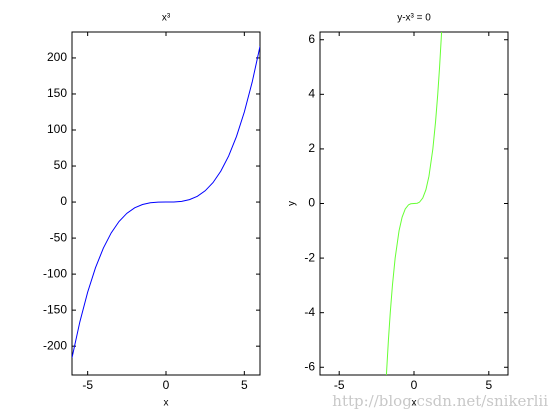  Describe the element at coordinates (414, 18) in the screenshot. I see `chart-title: y-x³ = 0` at that location.